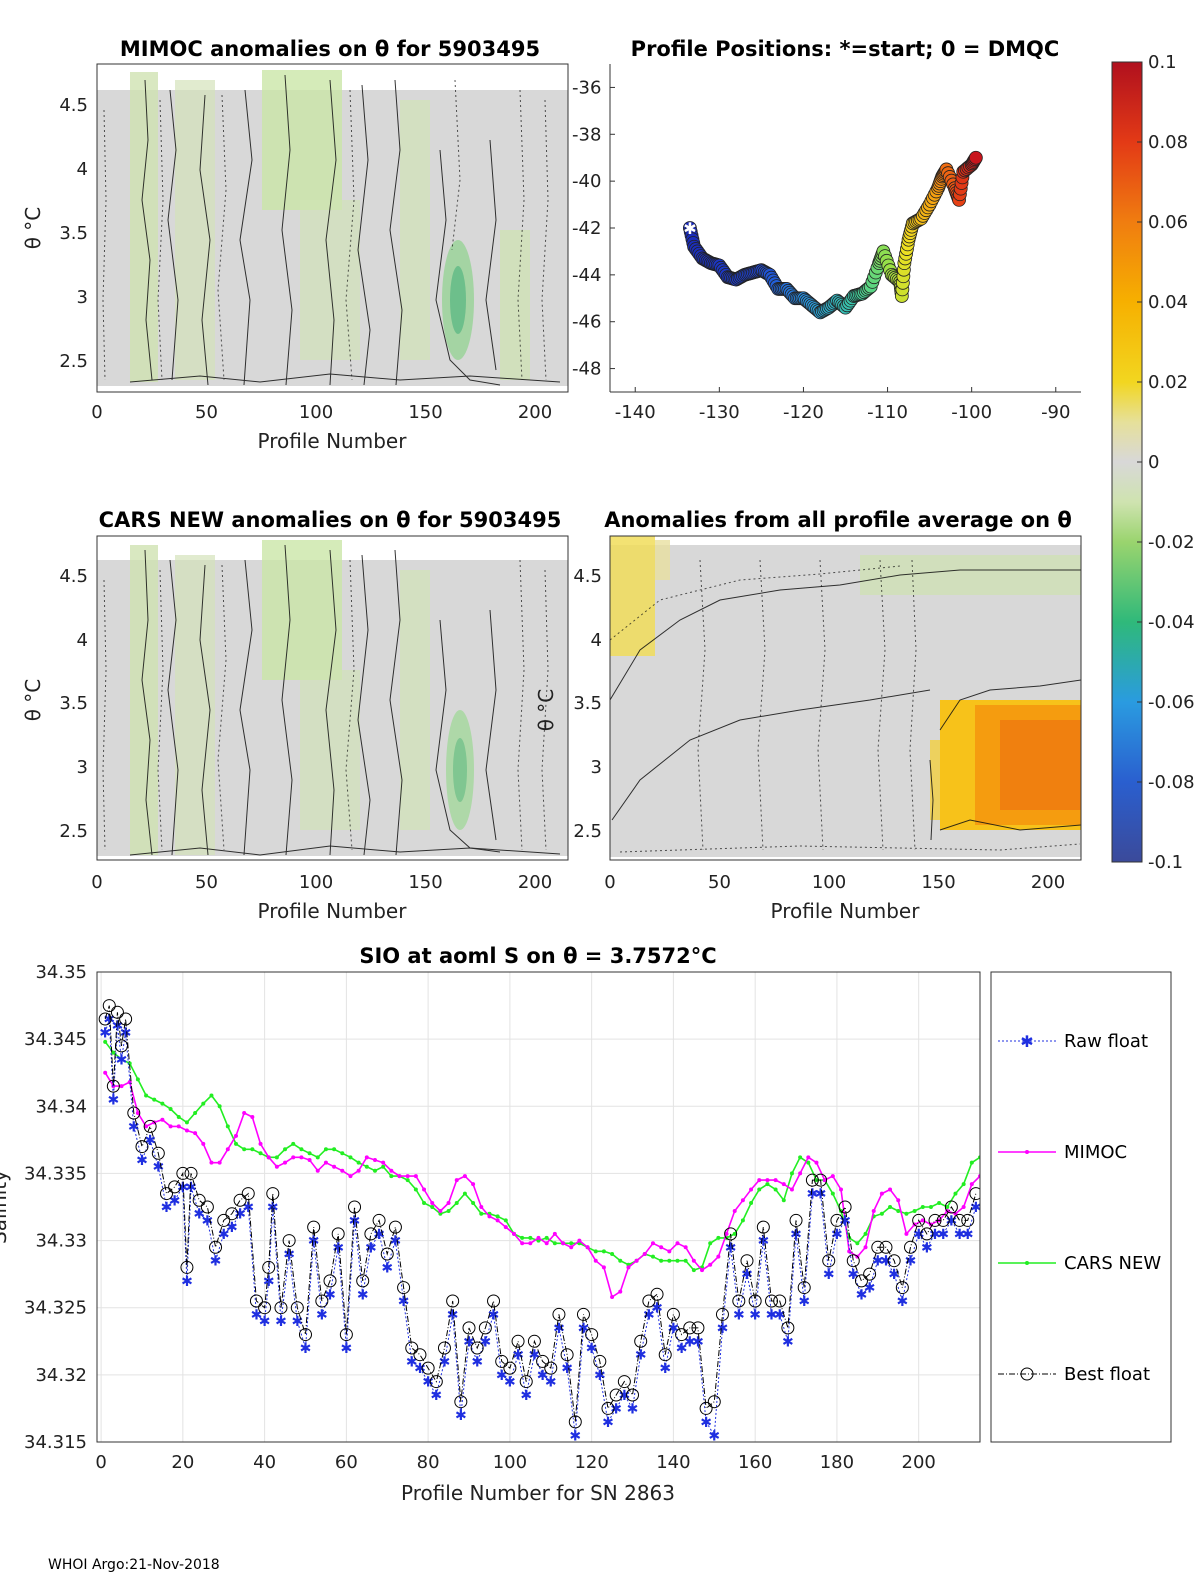 This screenshot has width=1200, height=1575. What do you see at coordinates (61, 1106) in the screenshot?
I see `salinity-ytick: 34.34` at bounding box center [61, 1106].